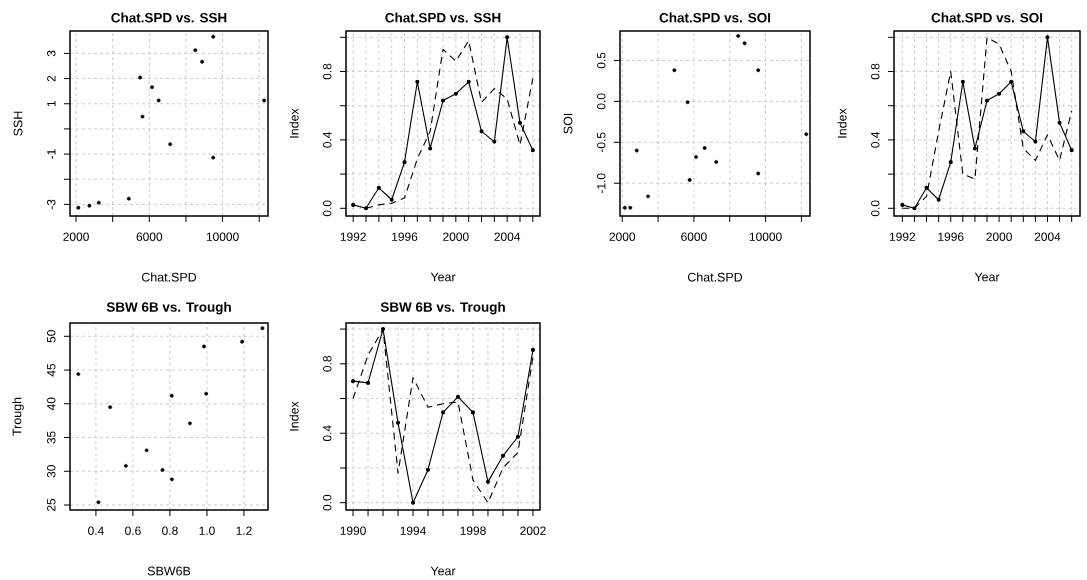  I want to click on x-tick-label: 1990, so click(353, 530).